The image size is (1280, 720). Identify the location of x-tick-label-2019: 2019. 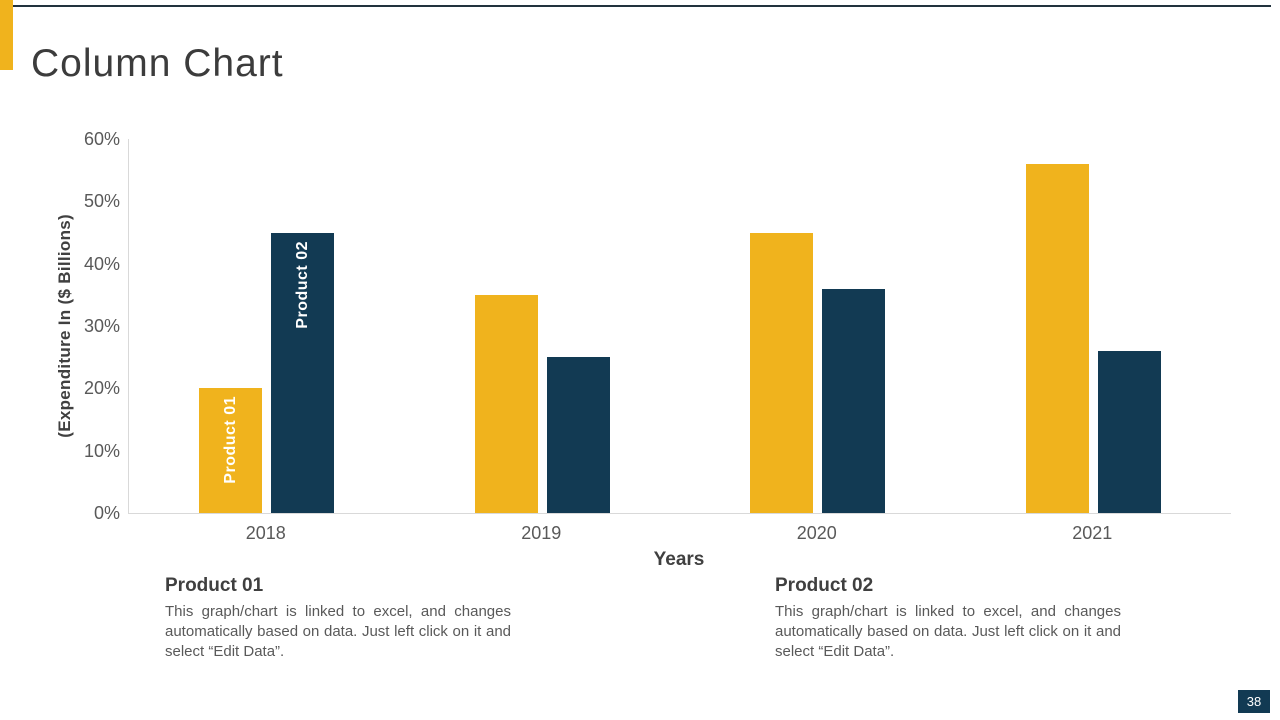
(541, 533).